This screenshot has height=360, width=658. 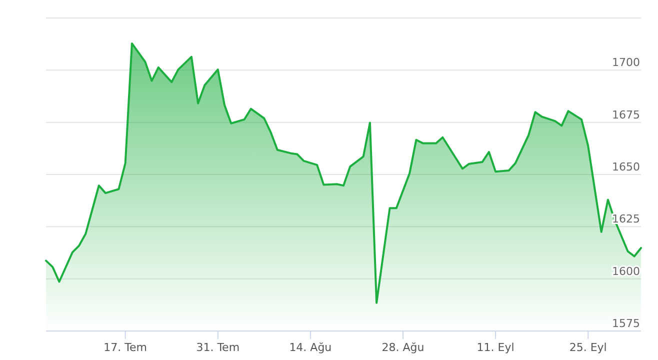 I want to click on x-tick-label: 11. Eyl, so click(x=495, y=347).